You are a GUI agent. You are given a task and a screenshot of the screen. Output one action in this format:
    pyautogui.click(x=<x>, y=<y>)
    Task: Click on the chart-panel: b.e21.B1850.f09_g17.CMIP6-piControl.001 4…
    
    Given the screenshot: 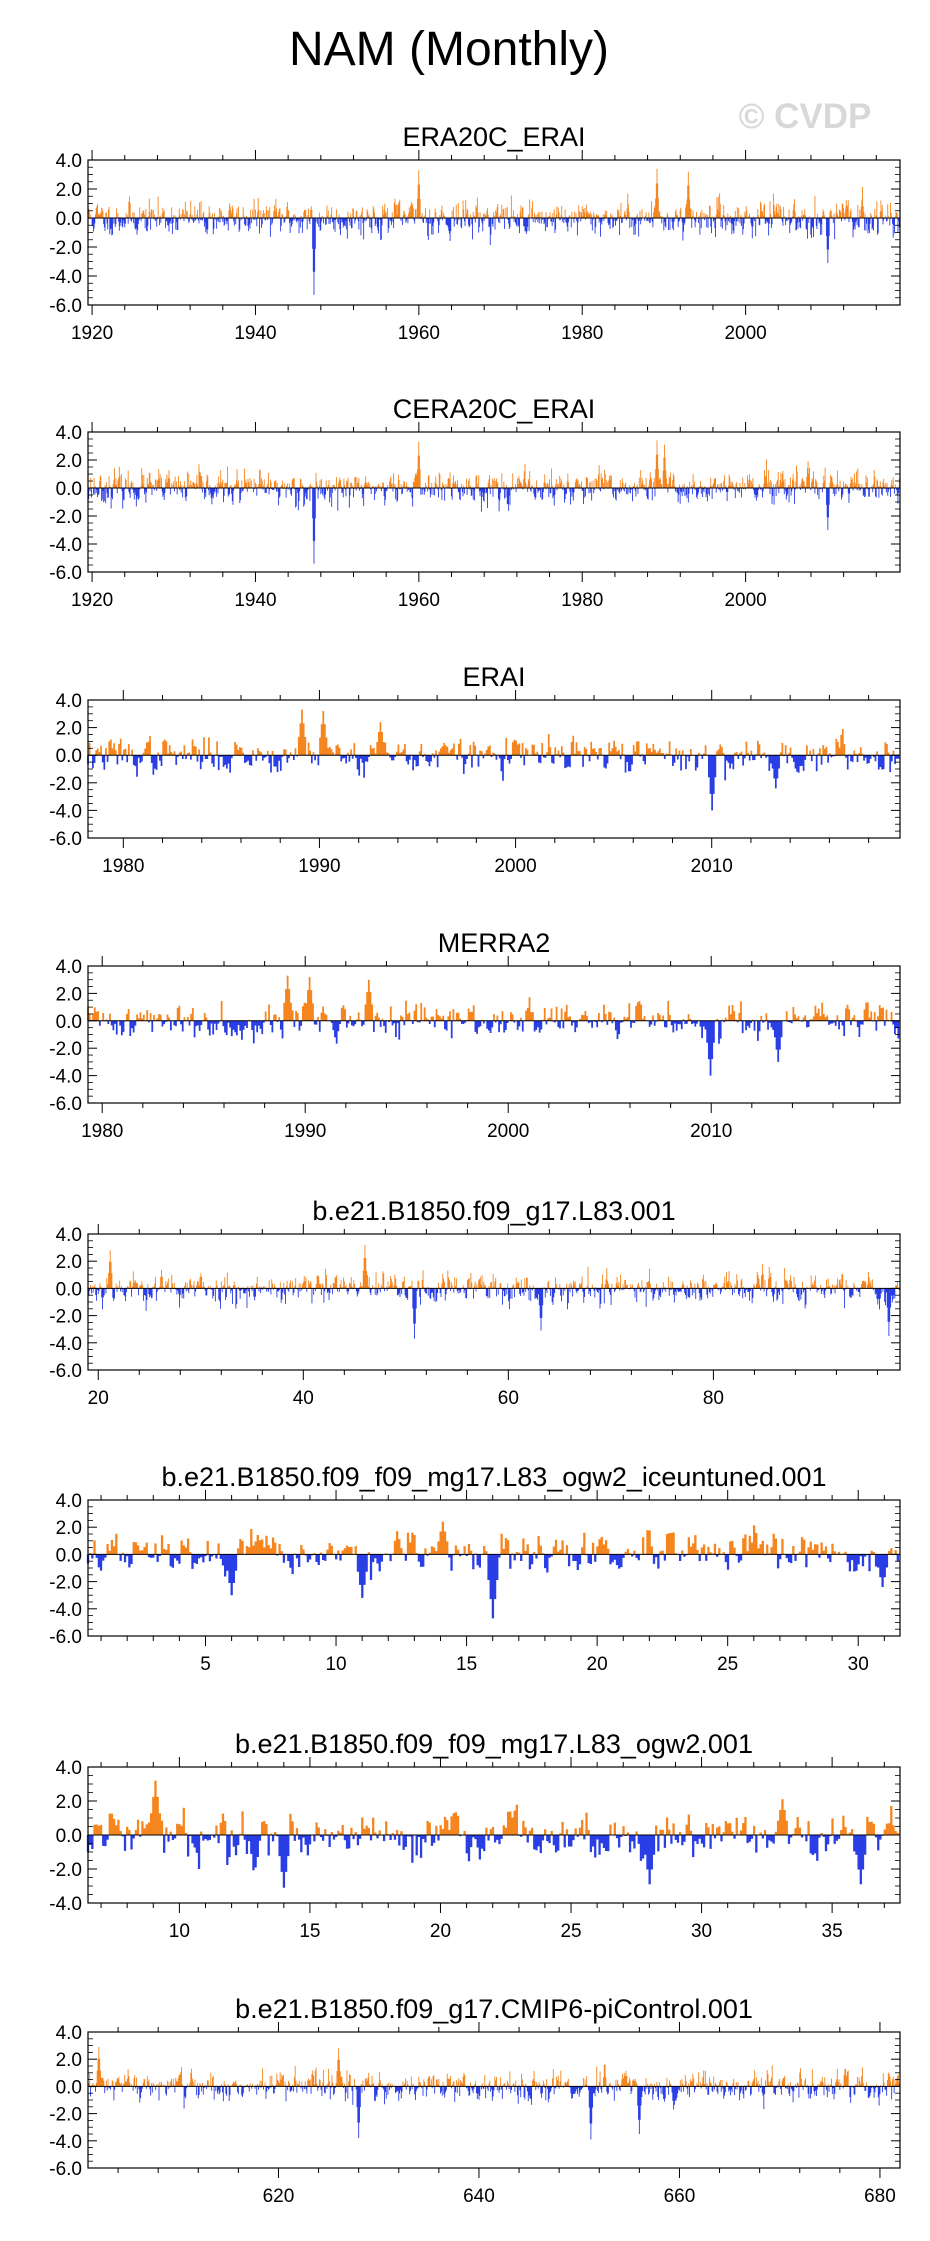 What is the action you would take?
    pyautogui.click(x=475, y=2100)
    